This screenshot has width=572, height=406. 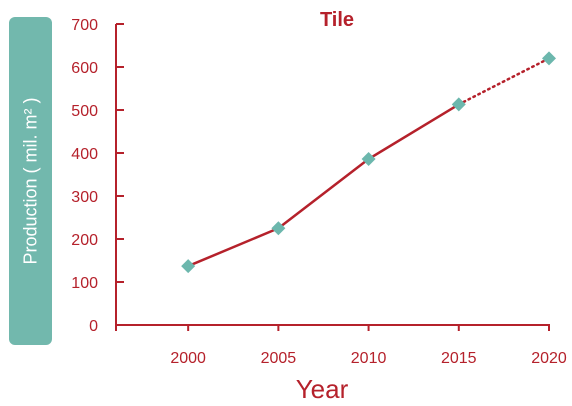 I want to click on y-tick-label: 300, so click(x=84, y=197).